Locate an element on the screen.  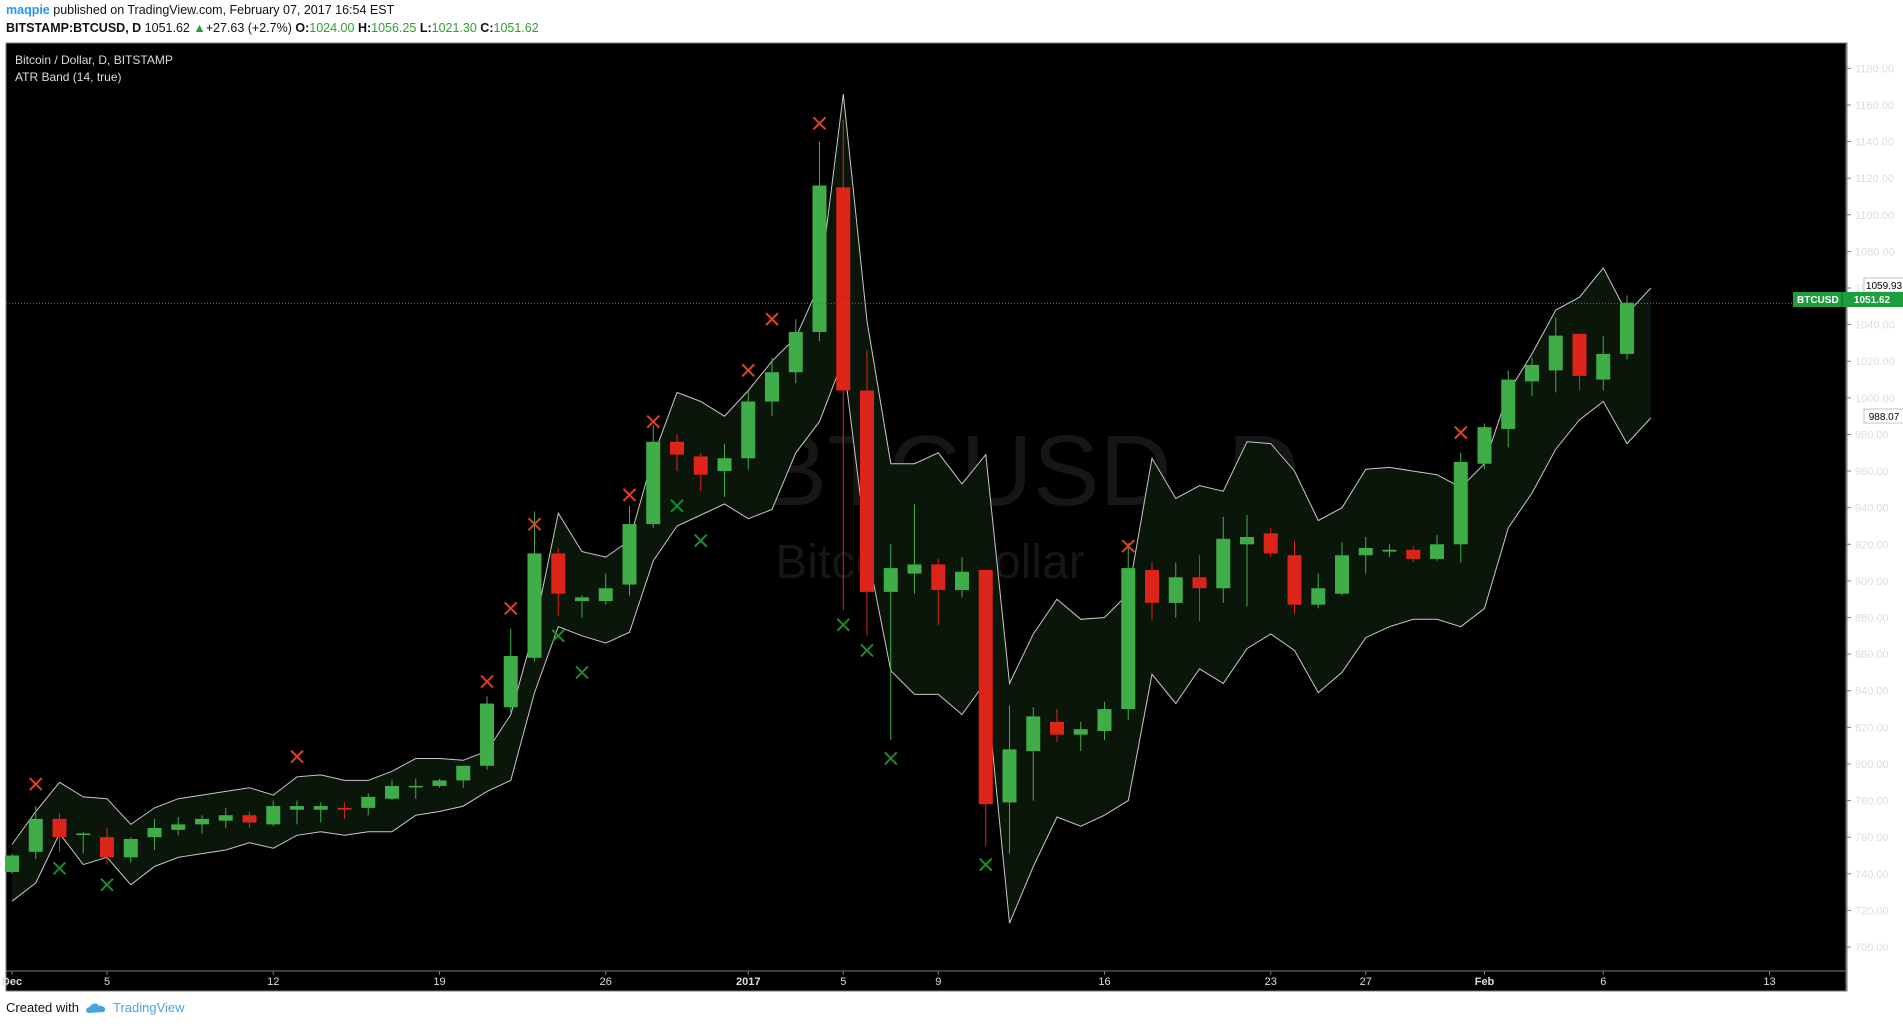
price-tick-label: 900.00 is located at coordinates (1872, 582).